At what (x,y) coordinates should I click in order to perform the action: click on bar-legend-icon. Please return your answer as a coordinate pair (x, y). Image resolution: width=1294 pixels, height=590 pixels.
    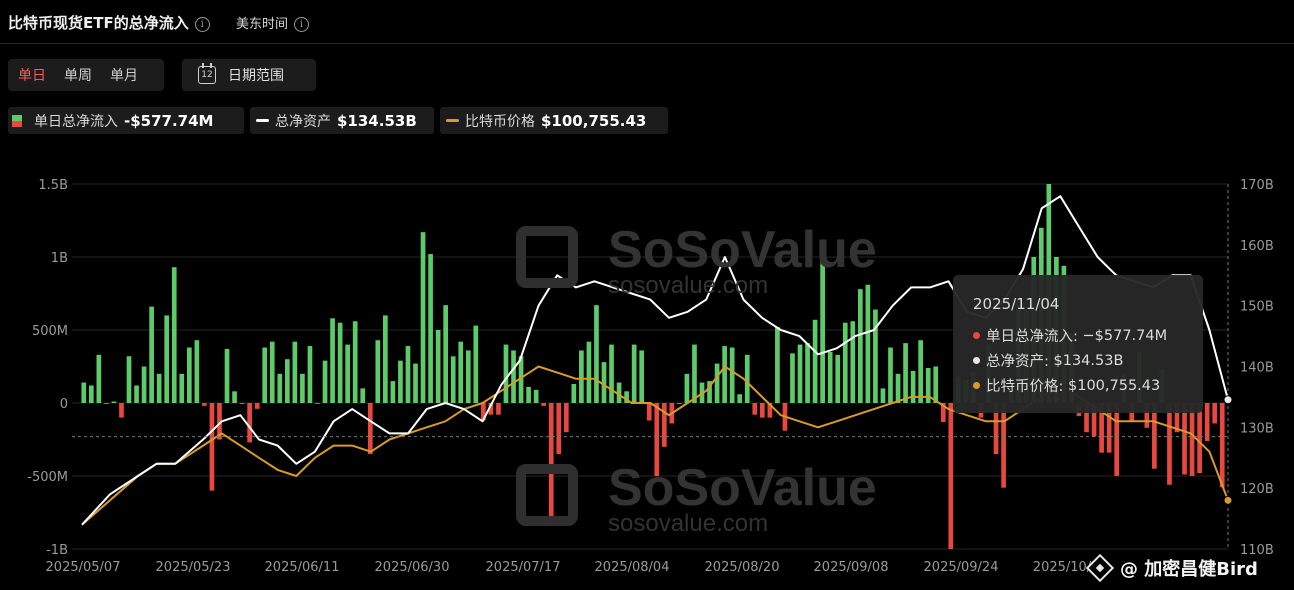
    Looking at the image, I should click on (17, 120).